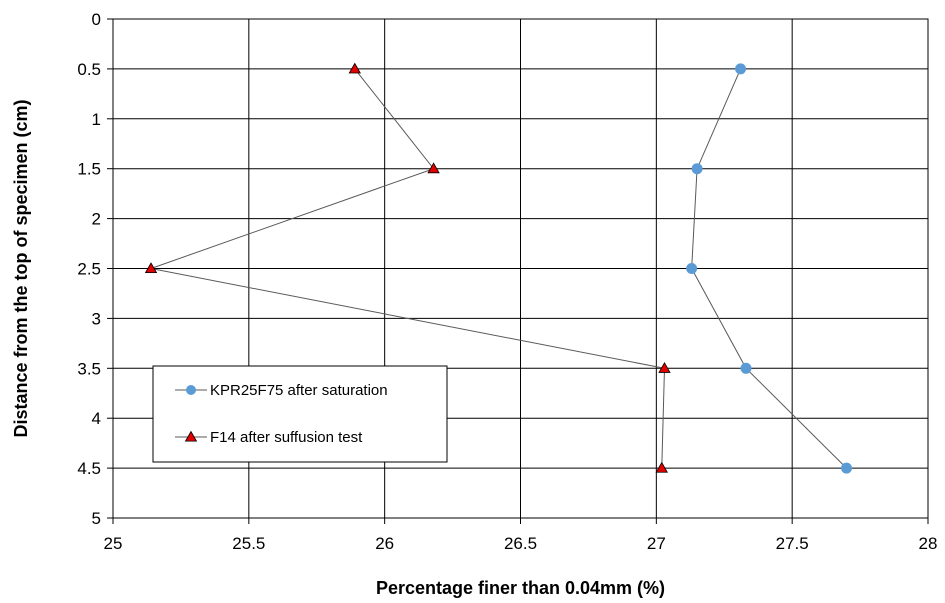 This screenshot has height=603, width=945. Describe the element at coordinates (248, 543) in the screenshot. I see `x-tick-label: 25.5` at that location.